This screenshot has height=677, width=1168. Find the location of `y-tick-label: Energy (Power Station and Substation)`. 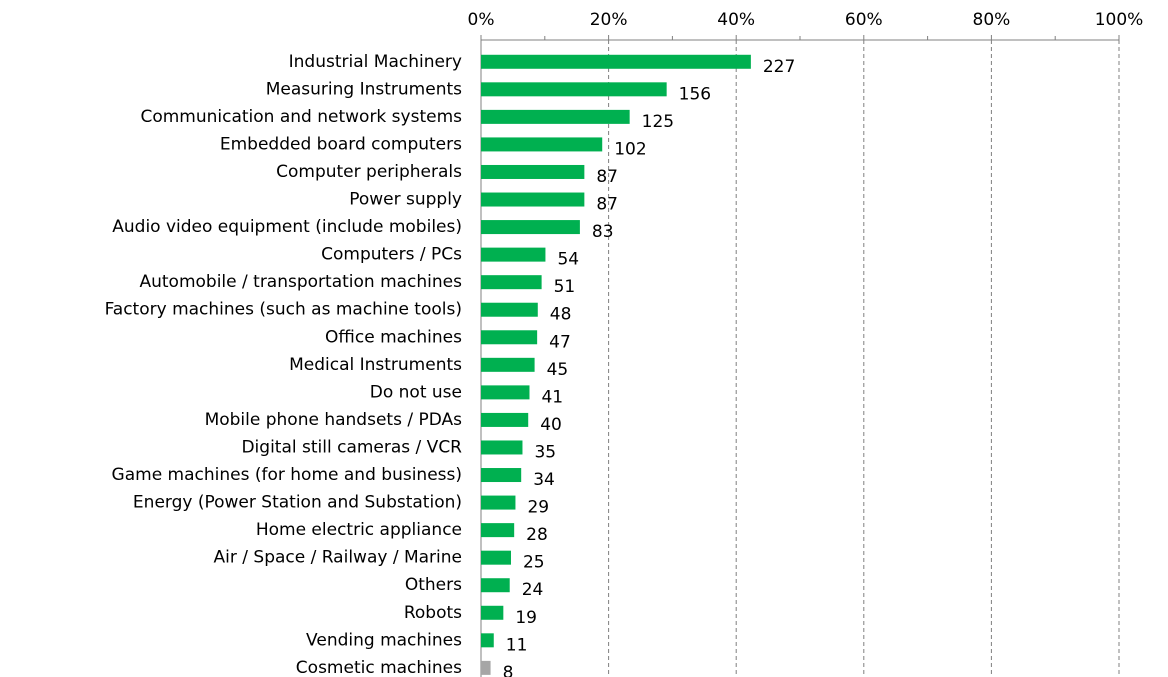

y-tick-label: Energy (Power Station and Substation) is located at coordinates (297, 503).